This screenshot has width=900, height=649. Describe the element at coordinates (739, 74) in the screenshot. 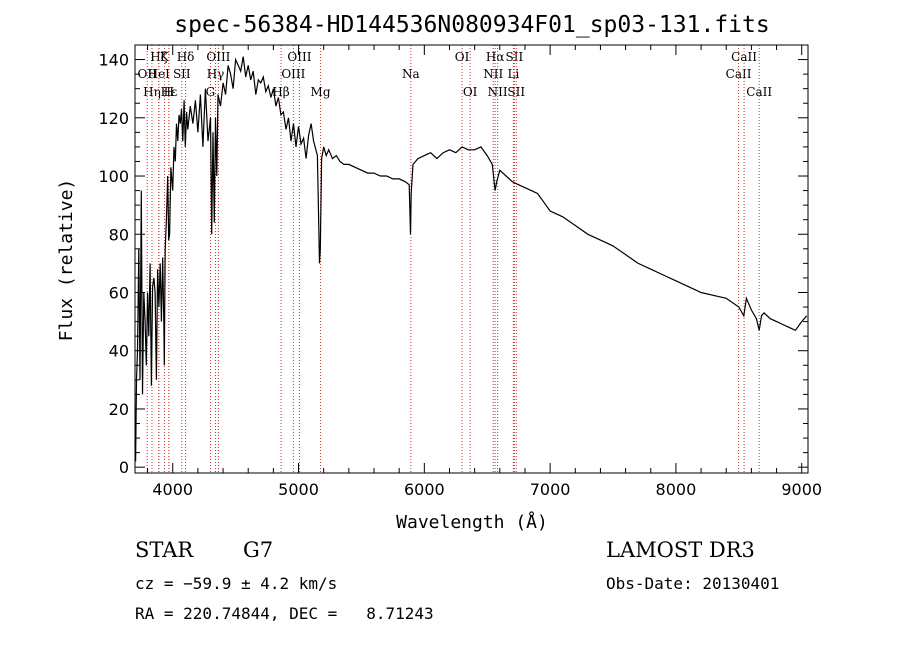

I see `line-label-25: CaII` at that location.